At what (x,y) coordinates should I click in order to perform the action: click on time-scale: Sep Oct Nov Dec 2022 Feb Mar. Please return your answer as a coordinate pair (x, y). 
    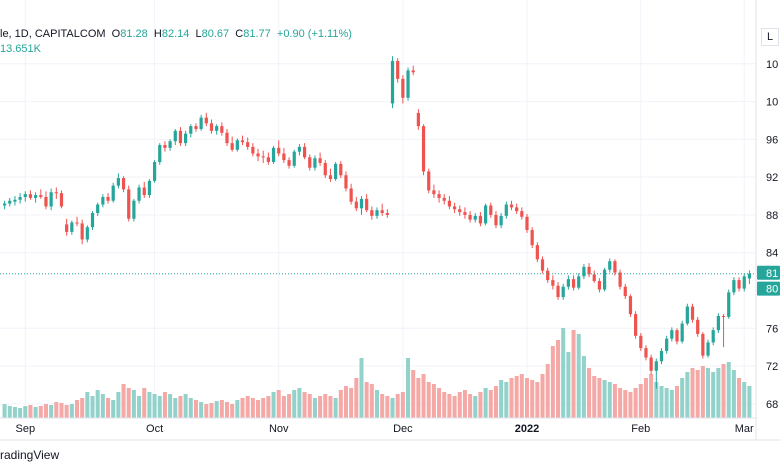
    Looking at the image, I should click on (384, 429).